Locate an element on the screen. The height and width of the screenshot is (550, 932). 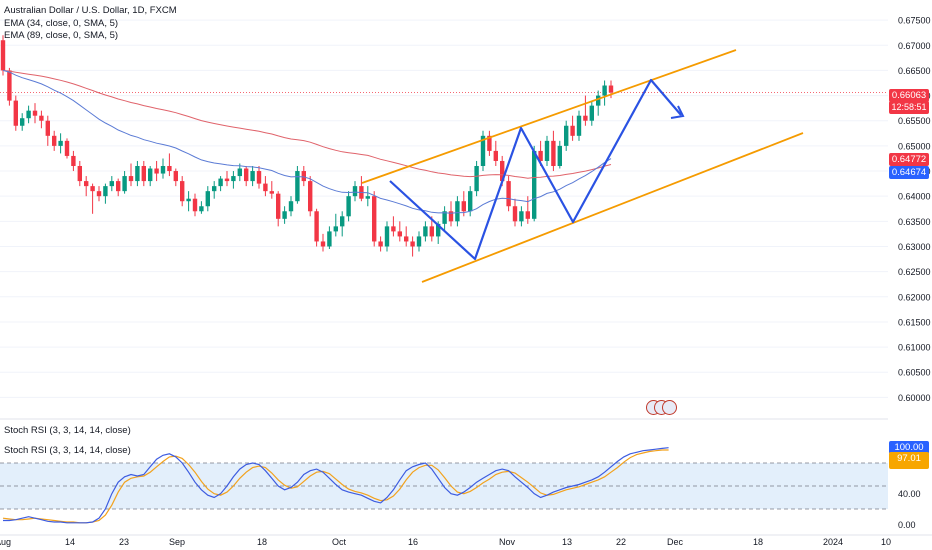
time-tick-label: 14 is located at coordinates (70, 542).